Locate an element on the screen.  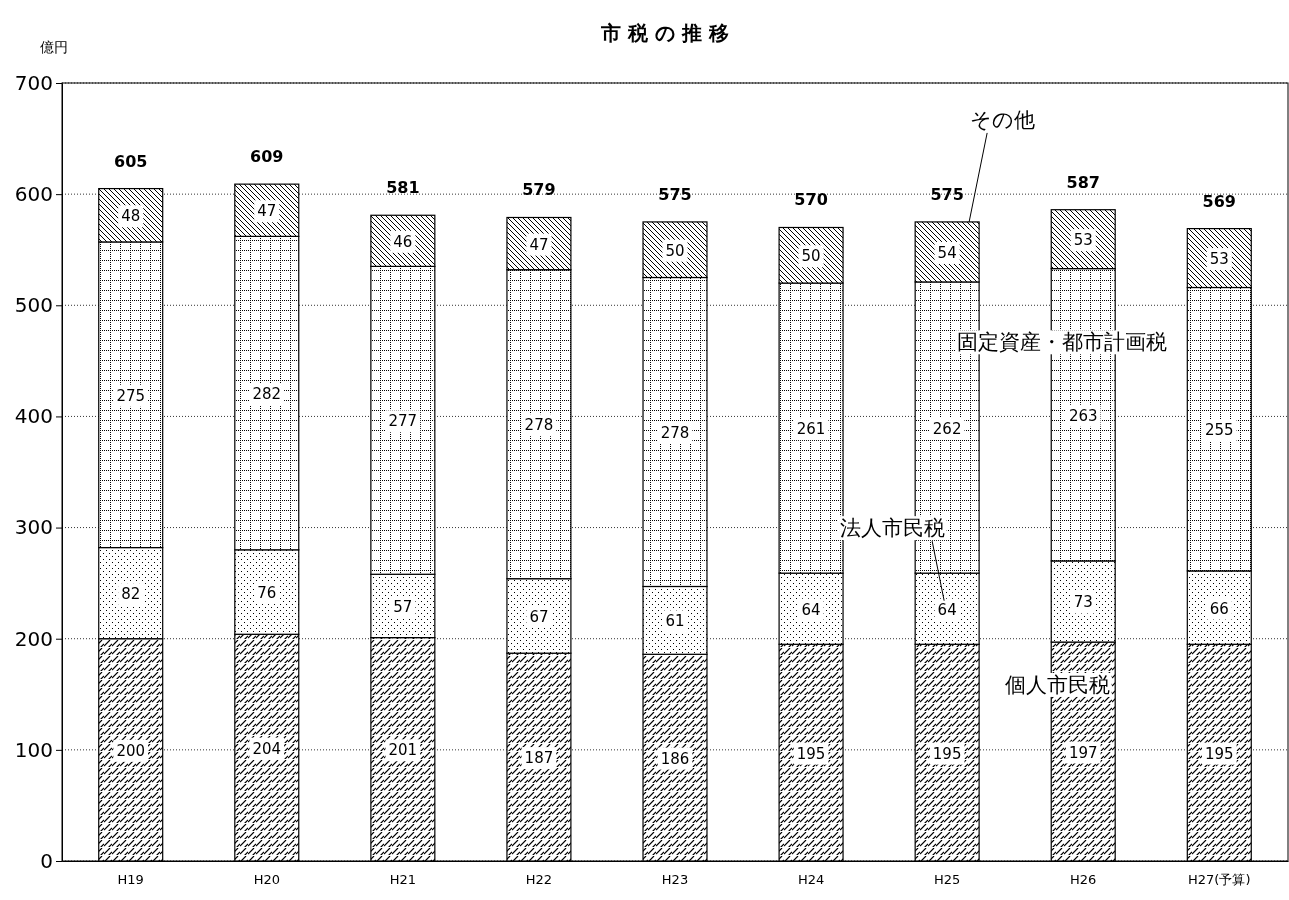
x-tick-label: H20 is located at coordinates (266, 880).